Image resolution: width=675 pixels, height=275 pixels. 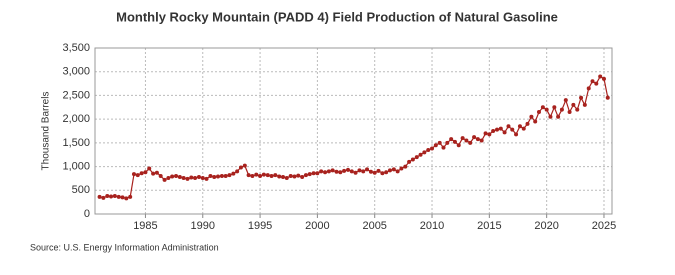 I want to click on y-tick-label: 3,000, so click(x=76, y=72).